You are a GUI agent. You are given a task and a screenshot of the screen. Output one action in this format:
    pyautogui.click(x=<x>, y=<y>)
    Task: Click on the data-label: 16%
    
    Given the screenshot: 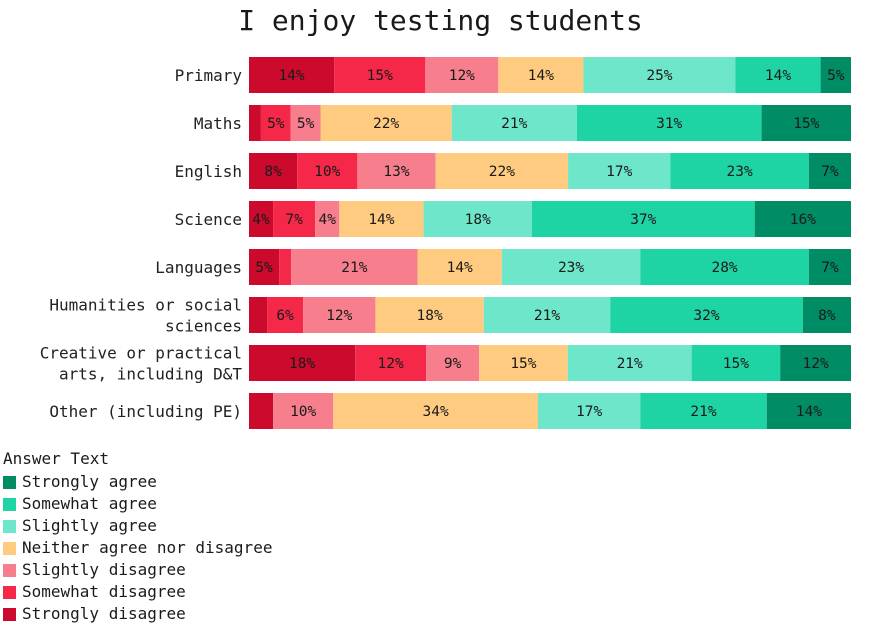 What is the action you would take?
    pyautogui.click(x=803, y=220)
    